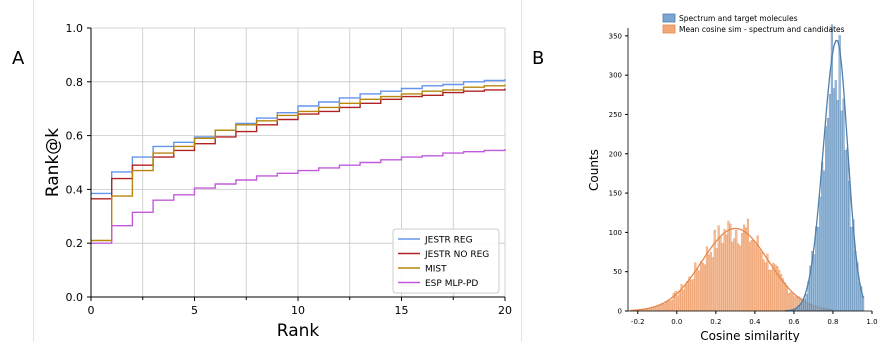 Image resolution: width=886 pixels, height=342 pixels. I want to click on y-tick-label: 300, so click(615, 76).